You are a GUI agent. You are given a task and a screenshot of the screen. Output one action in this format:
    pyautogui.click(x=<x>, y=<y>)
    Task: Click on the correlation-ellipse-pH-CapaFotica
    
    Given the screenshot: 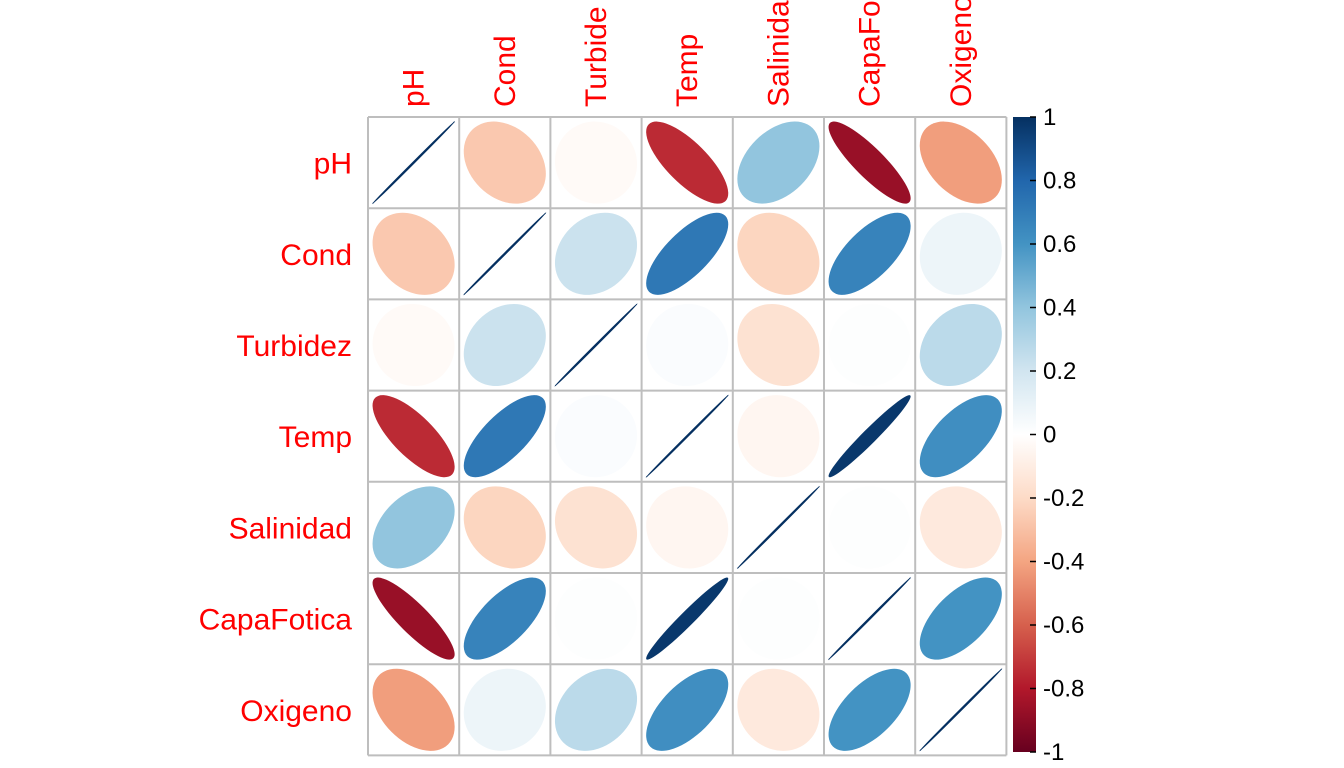 What is the action you would take?
    pyautogui.click(x=869, y=162)
    